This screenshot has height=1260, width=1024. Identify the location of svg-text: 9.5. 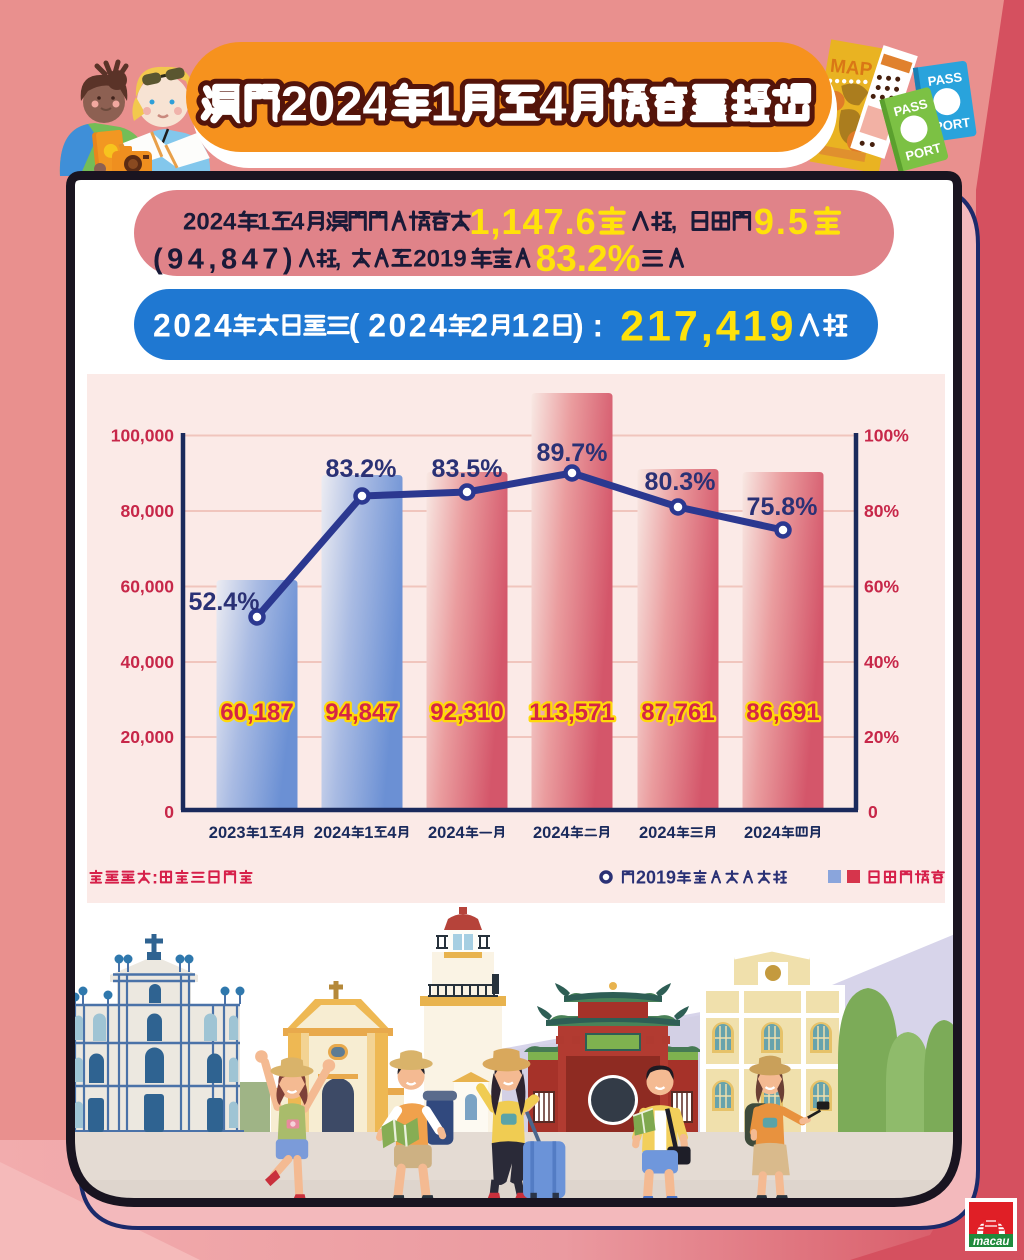
(782, 221).